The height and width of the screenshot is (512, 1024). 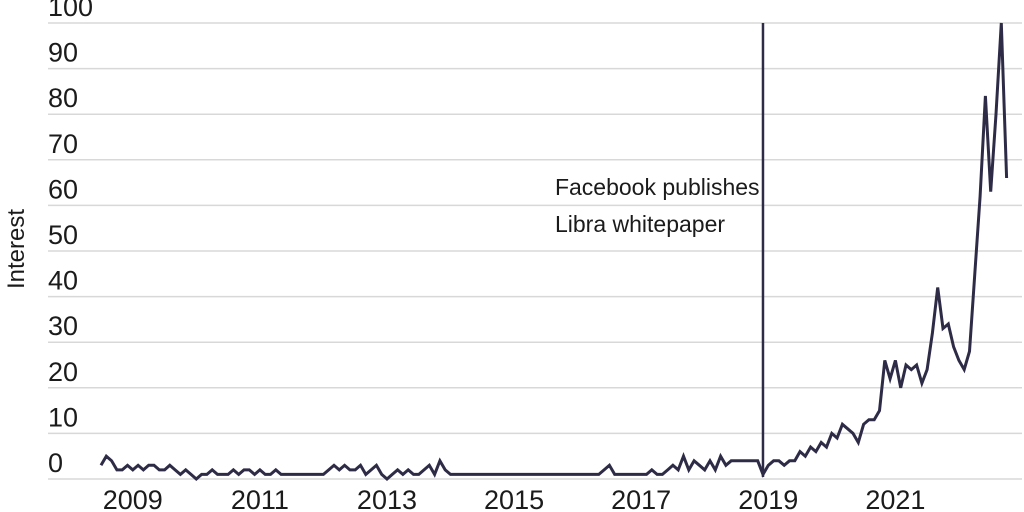 I want to click on y-tick-label-70: 70, so click(x=63, y=144).